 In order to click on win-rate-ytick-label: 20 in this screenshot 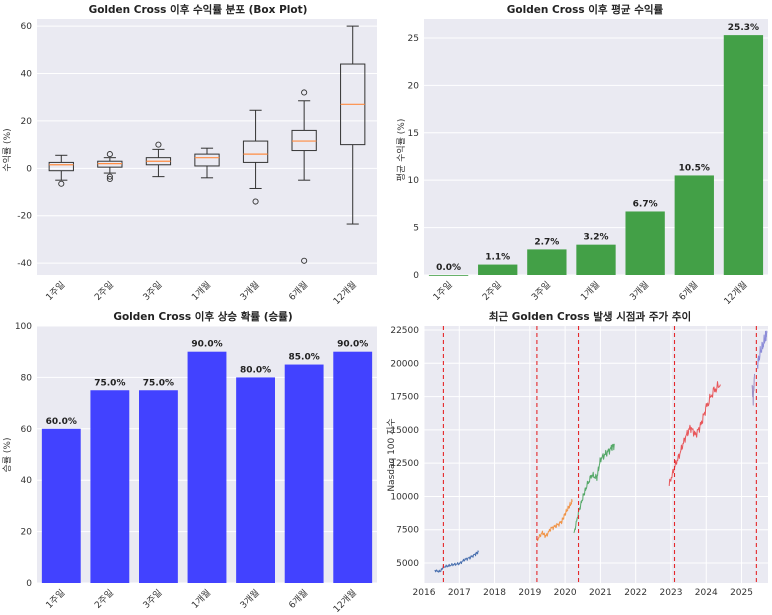, I will do `click(27, 533)`.